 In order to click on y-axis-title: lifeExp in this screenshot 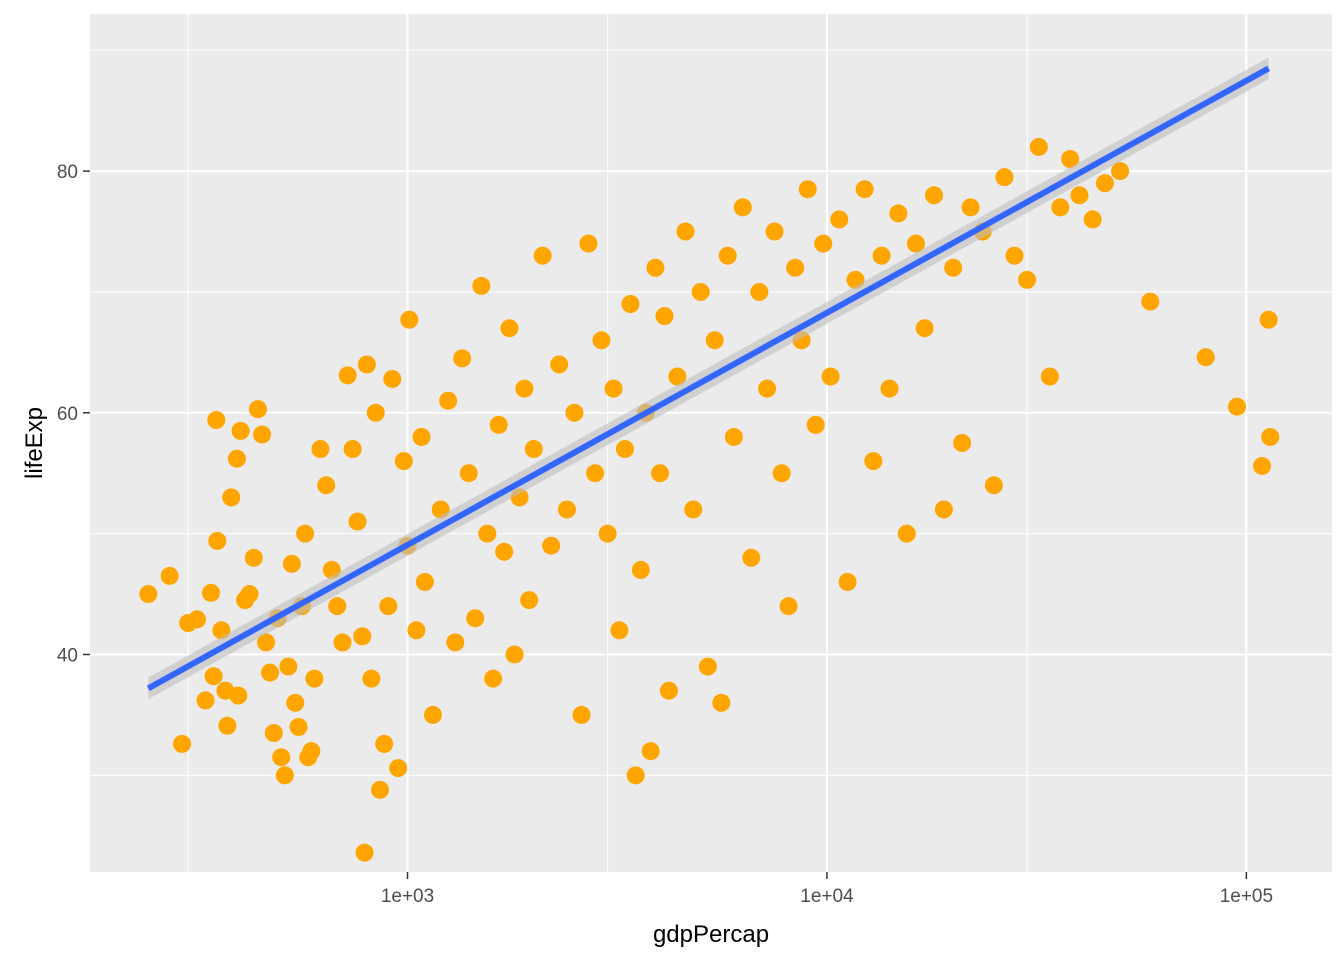, I will do `click(34, 443)`.